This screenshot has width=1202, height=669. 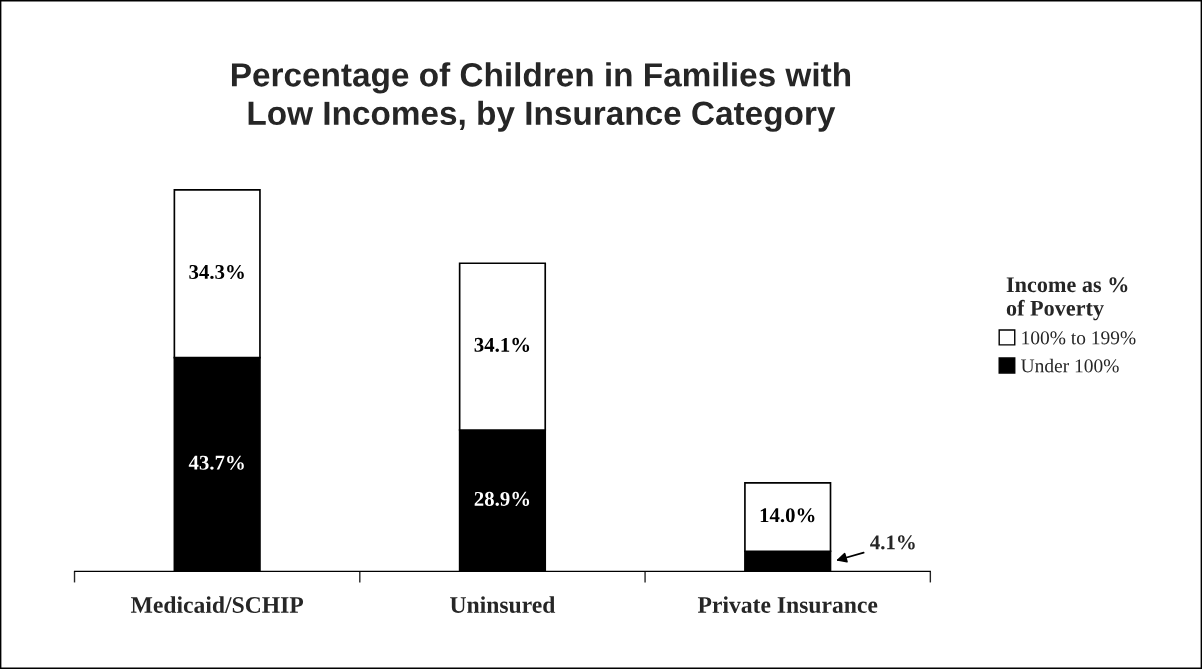 I want to click on data-label: 43.7%, so click(x=216, y=462).